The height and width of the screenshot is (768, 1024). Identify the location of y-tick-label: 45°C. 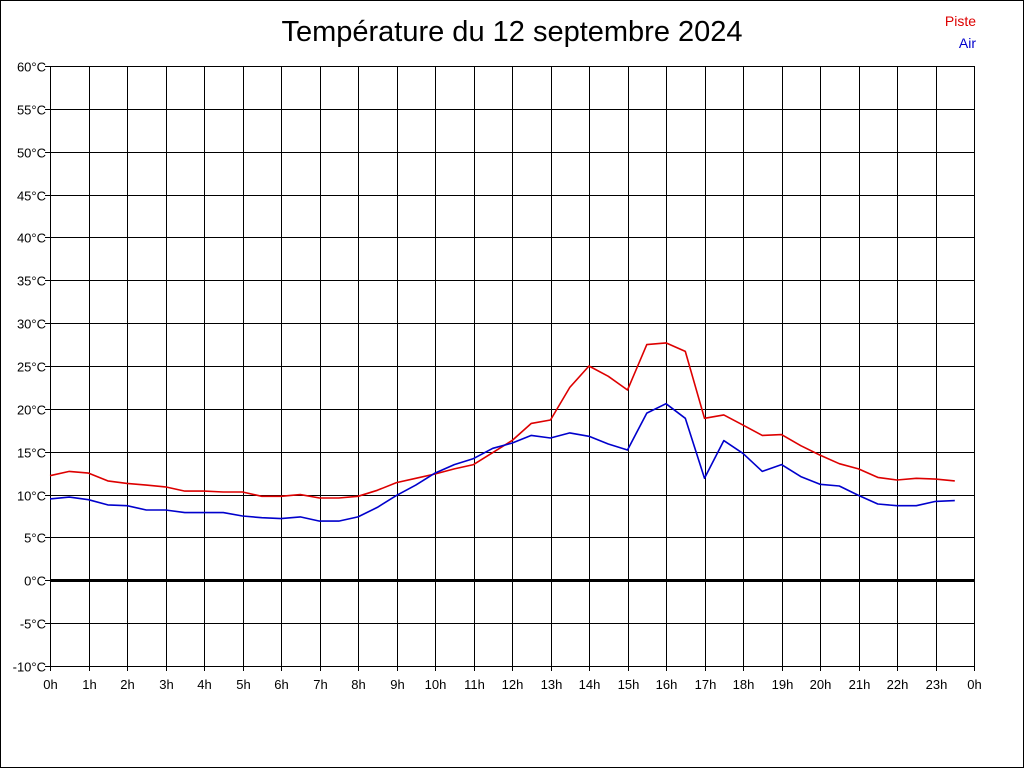
(31, 196).